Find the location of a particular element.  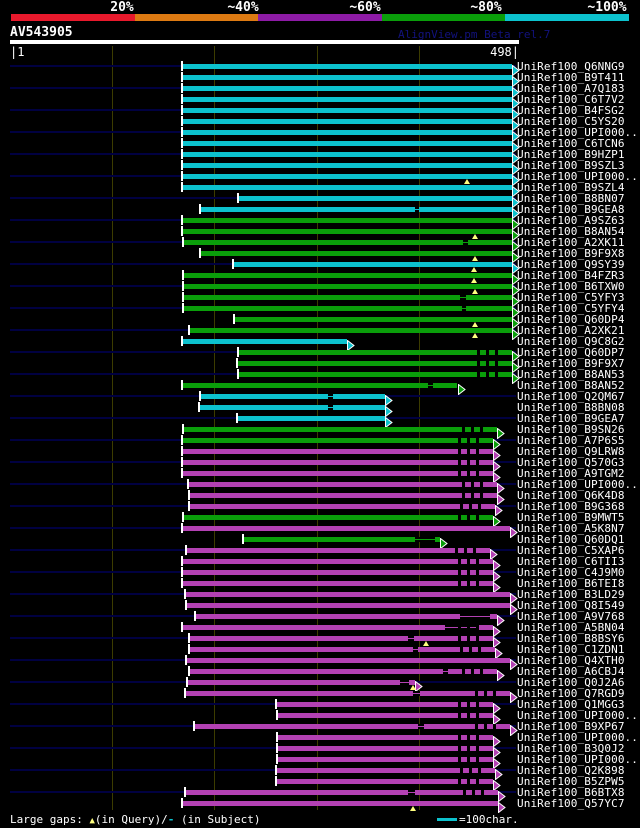

subject-label: UniRef100_Q60DQ1 is located at coordinates (571, 539).